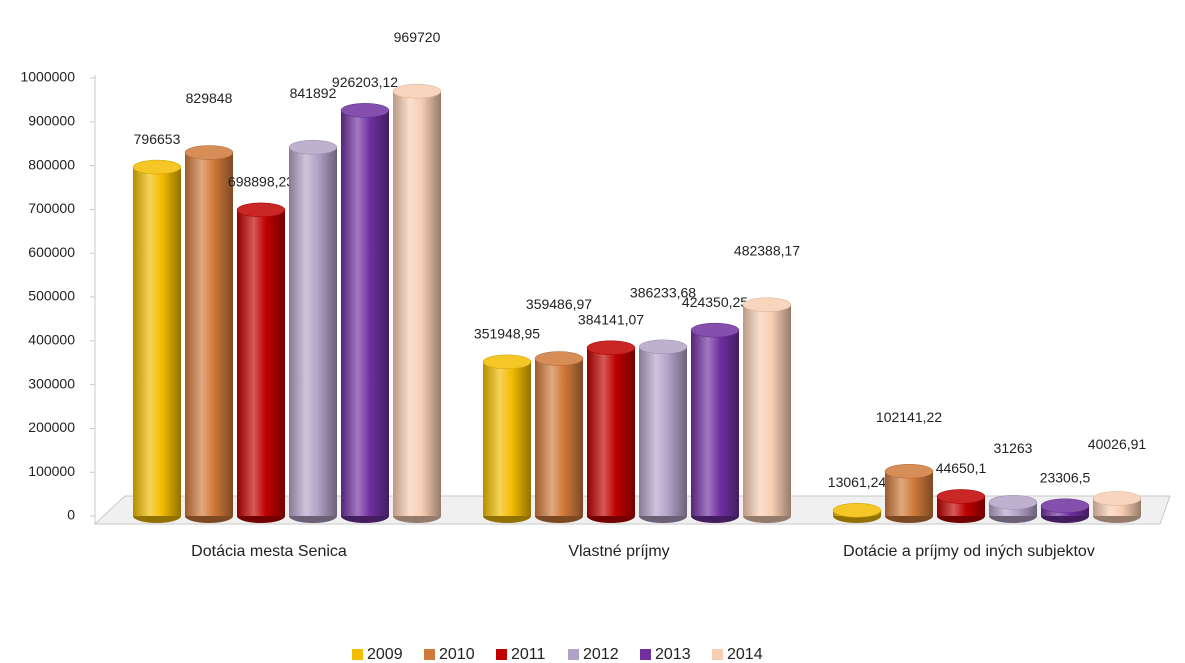 The width and height of the screenshot is (1185, 663). What do you see at coordinates (611, 319) in the screenshot?
I see `data-label: 384141,07` at bounding box center [611, 319].